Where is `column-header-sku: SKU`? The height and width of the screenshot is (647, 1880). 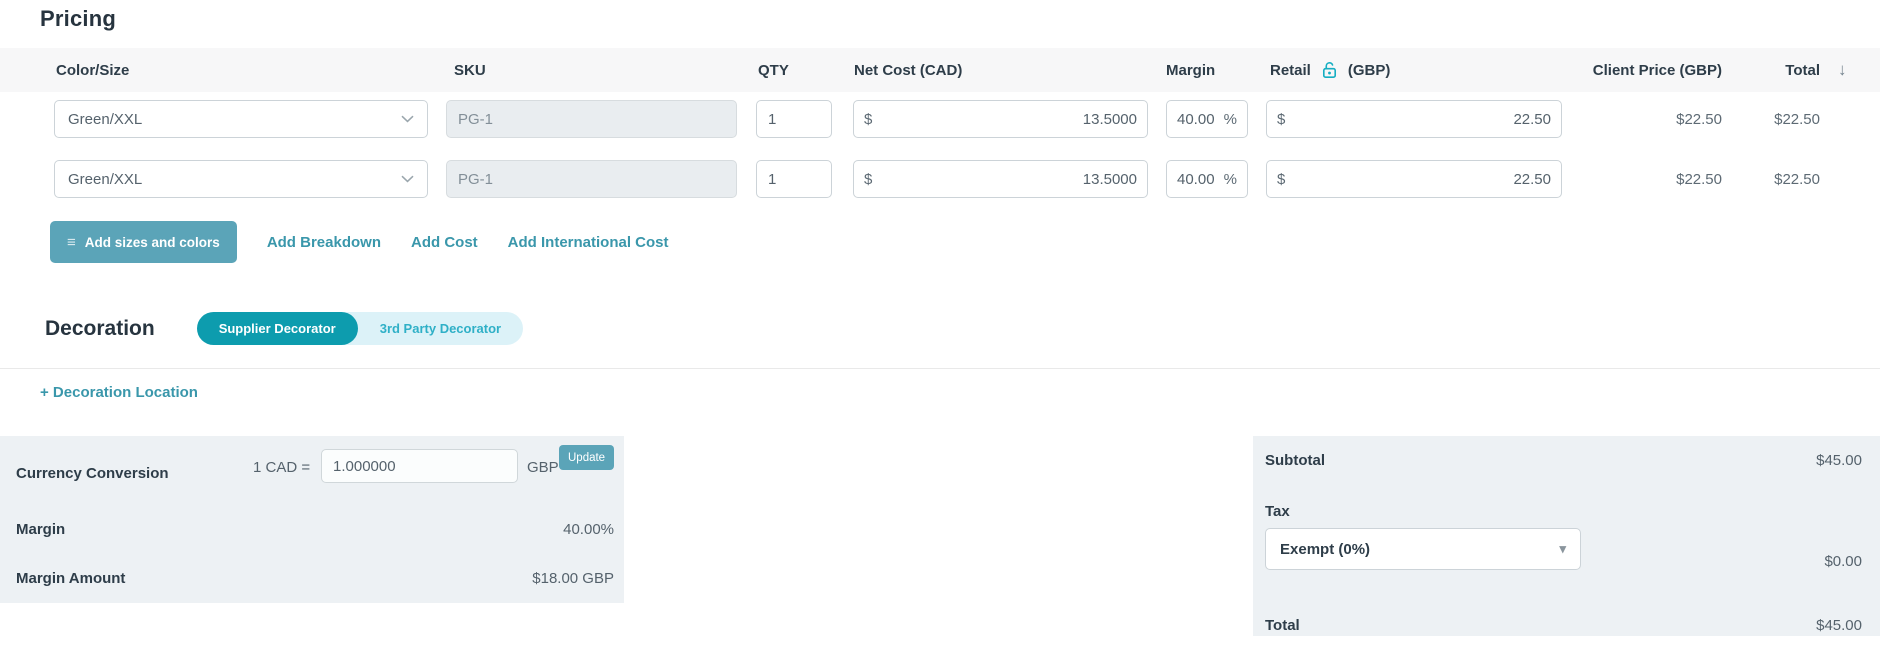 column-header-sku: SKU is located at coordinates (470, 70).